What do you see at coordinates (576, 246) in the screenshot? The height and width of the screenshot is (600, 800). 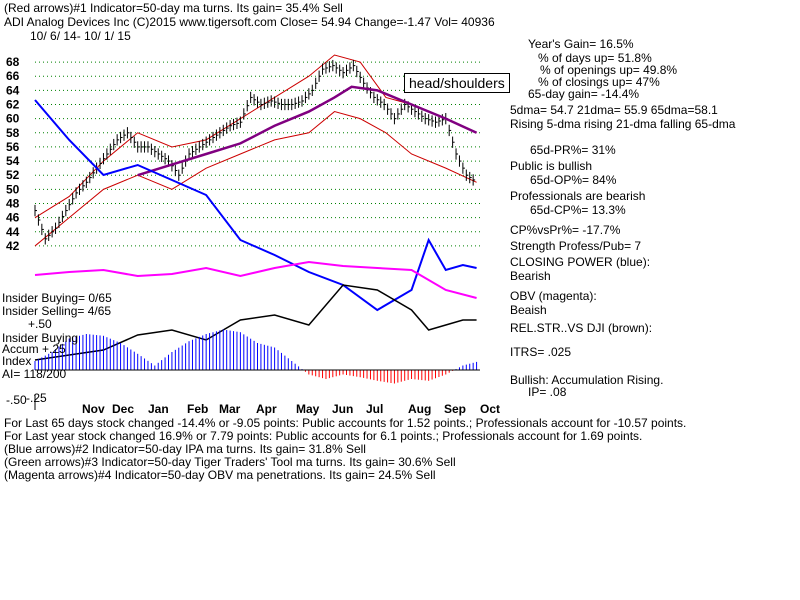 I see `stat-13: Strength Profess/Pub= 7` at bounding box center [576, 246].